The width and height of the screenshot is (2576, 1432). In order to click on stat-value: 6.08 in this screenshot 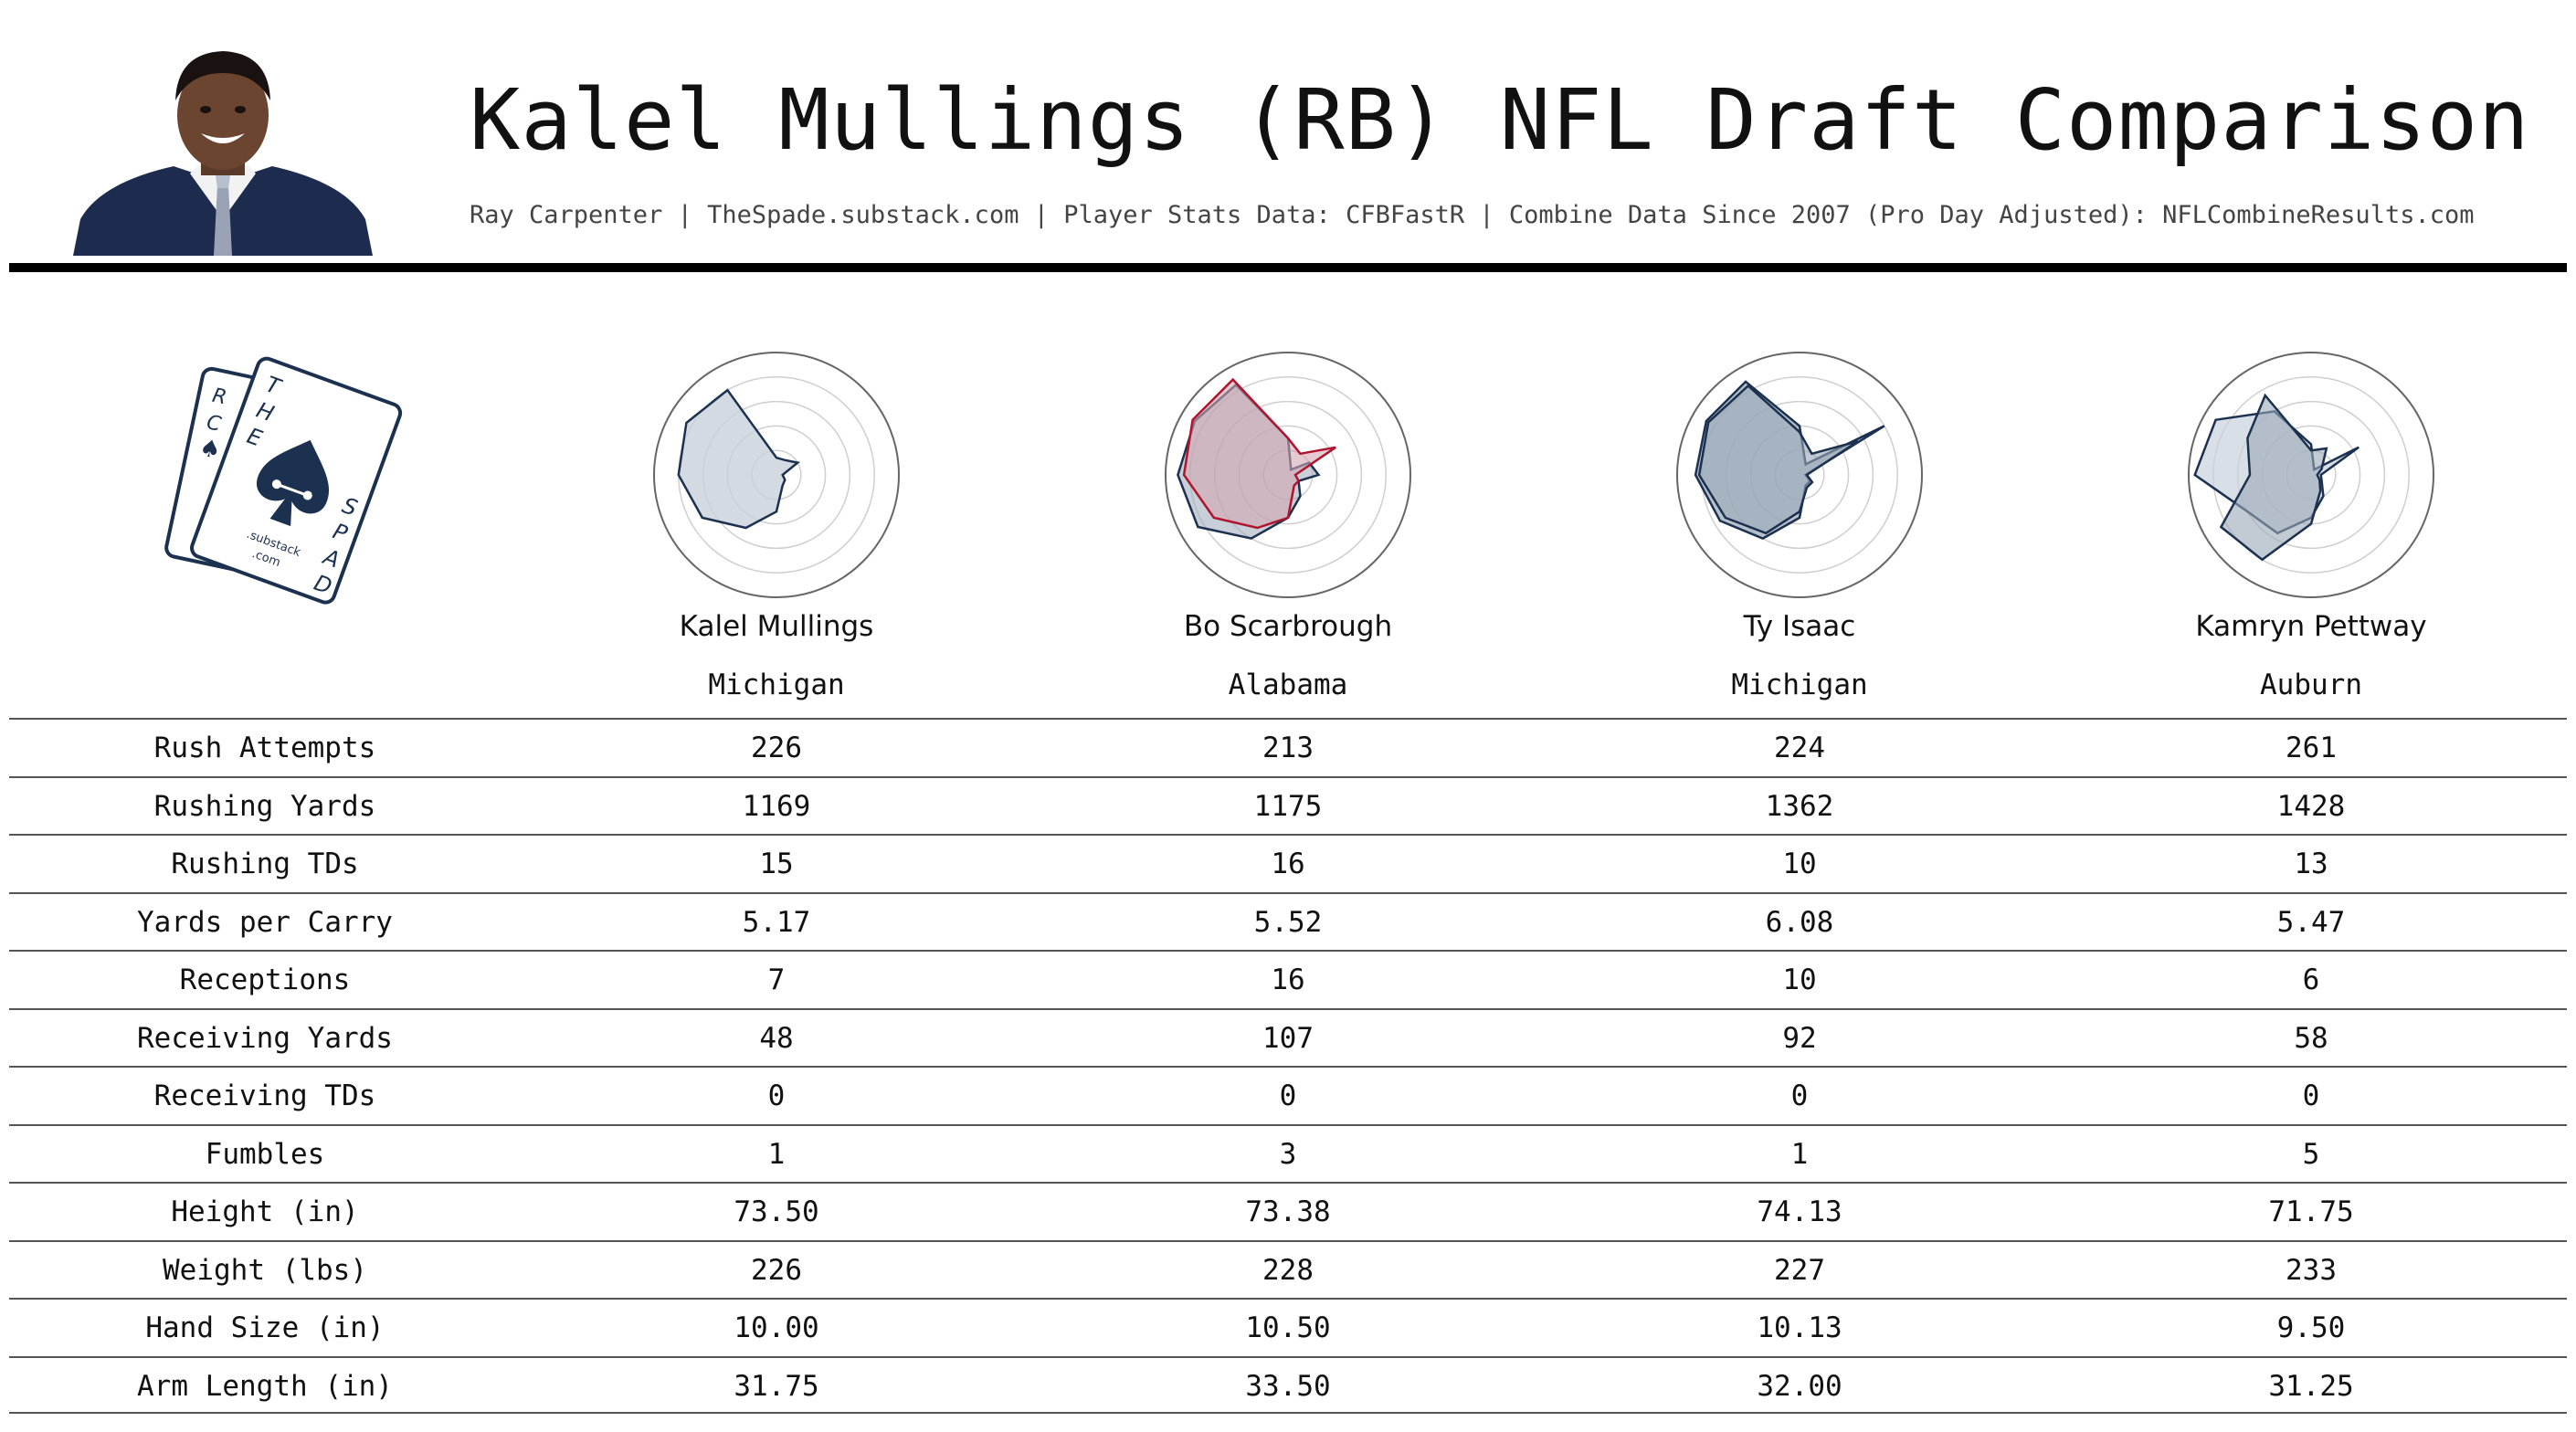, I will do `click(1799, 922)`.